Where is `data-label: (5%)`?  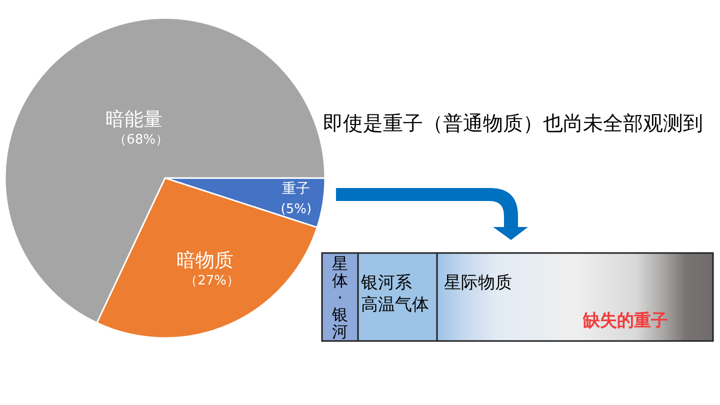 data-label: (5%) is located at coordinates (296, 209).